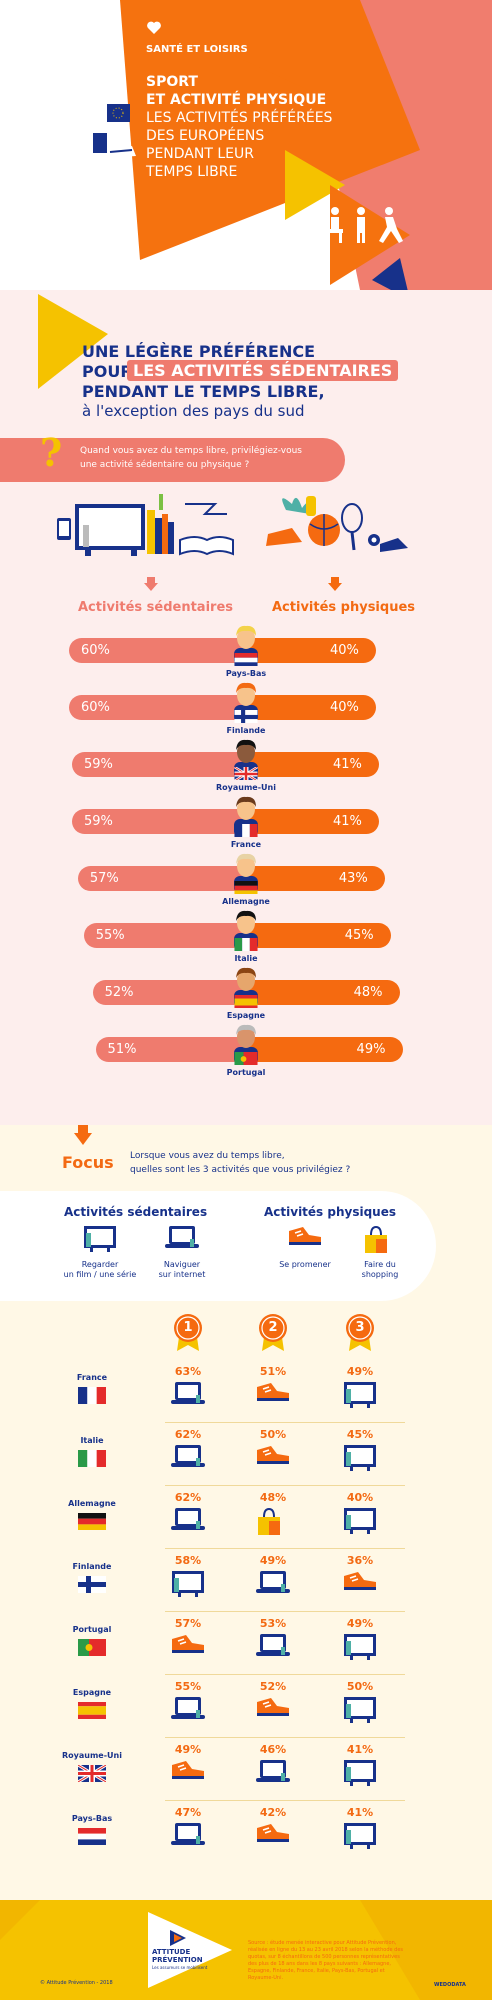 The image size is (492, 2000). What do you see at coordinates (73, 341) in the screenshot?
I see `yellow-triangle-decoration` at bounding box center [73, 341].